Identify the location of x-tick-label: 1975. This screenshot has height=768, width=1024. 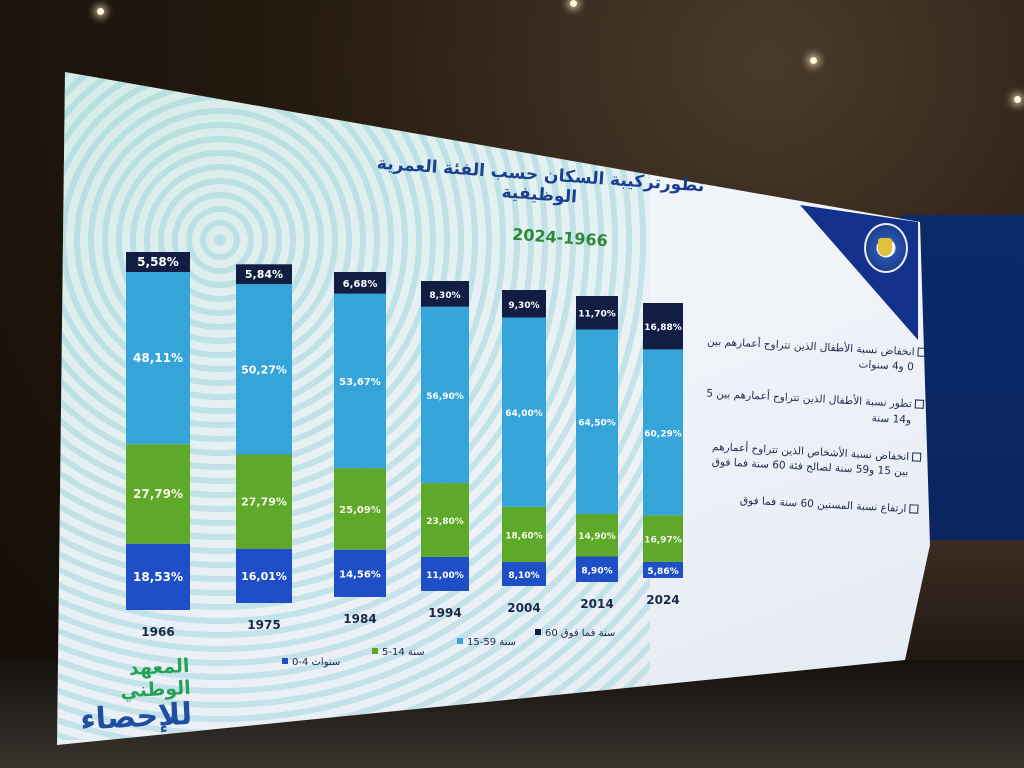
(263, 625).